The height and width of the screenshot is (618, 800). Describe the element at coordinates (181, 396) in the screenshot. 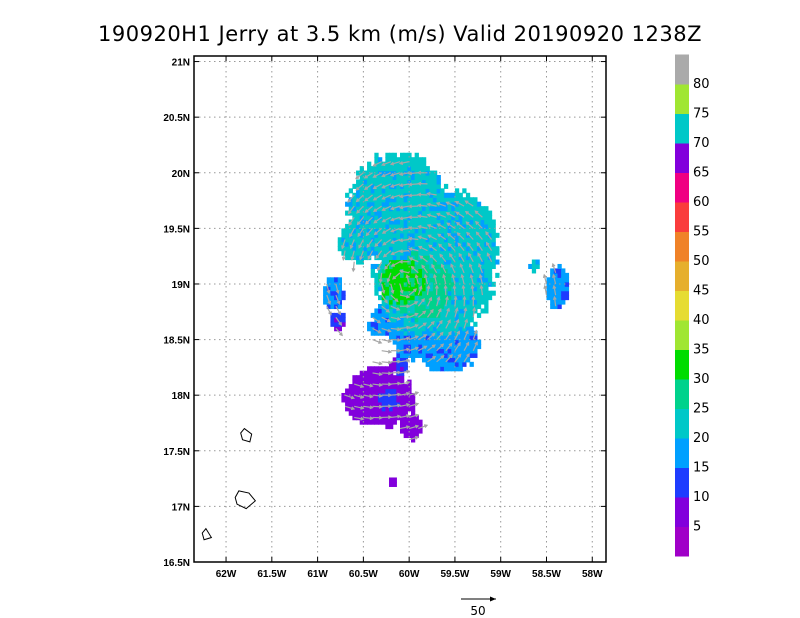

I see `y-tick-label: 18N` at that location.